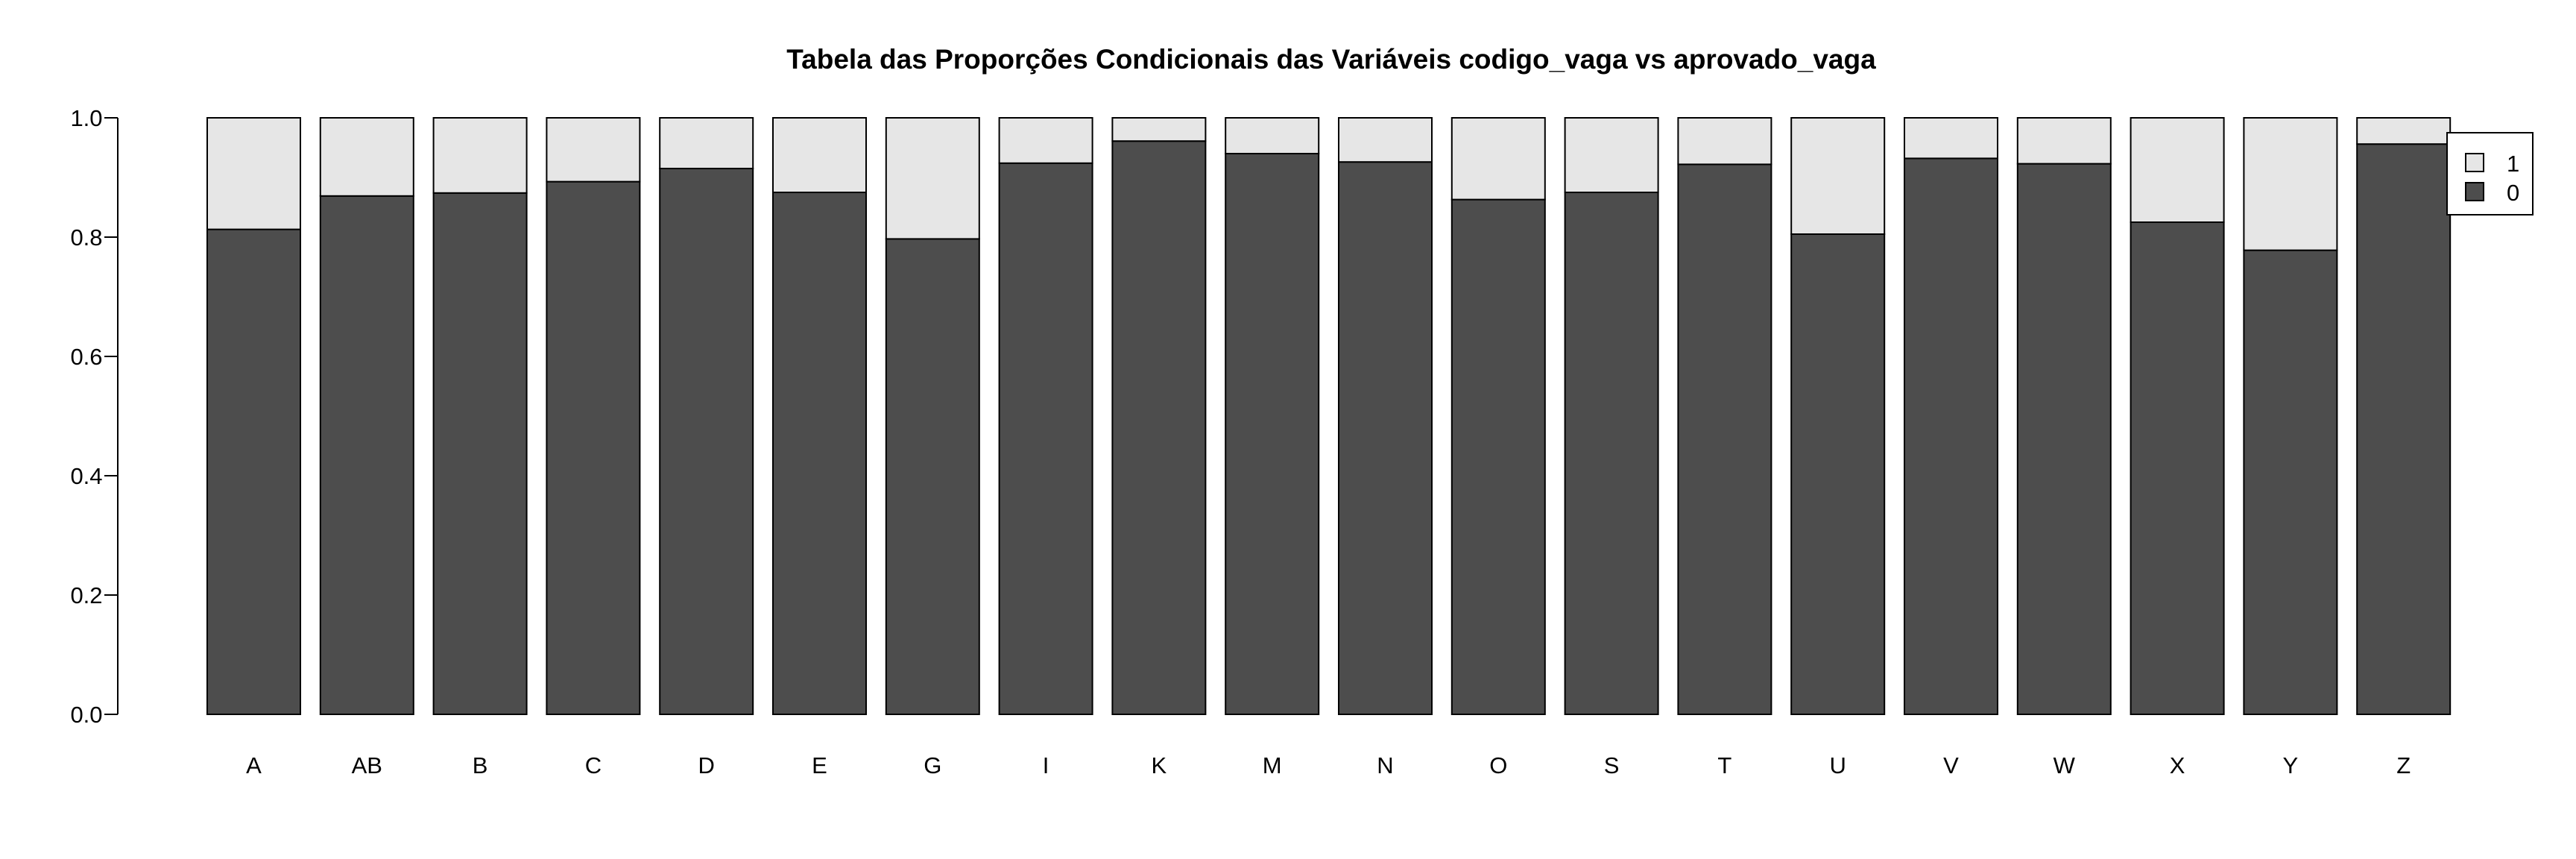 The width and height of the screenshot is (2576, 859). I want to click on x-tick-label: V, so click(1951, 765).